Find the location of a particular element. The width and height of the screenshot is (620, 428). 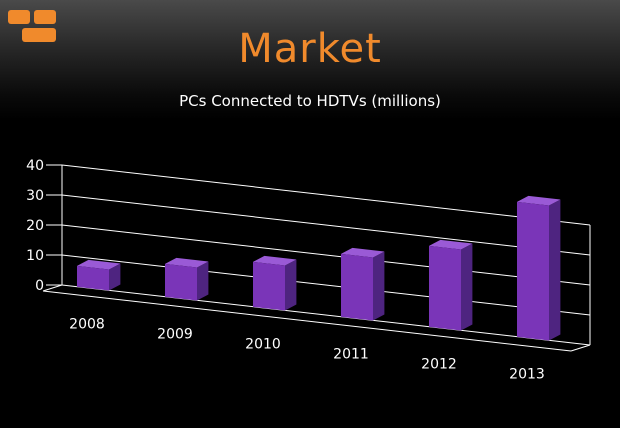

orange-blocks-logo-icon is located at coordinates (32, 26).